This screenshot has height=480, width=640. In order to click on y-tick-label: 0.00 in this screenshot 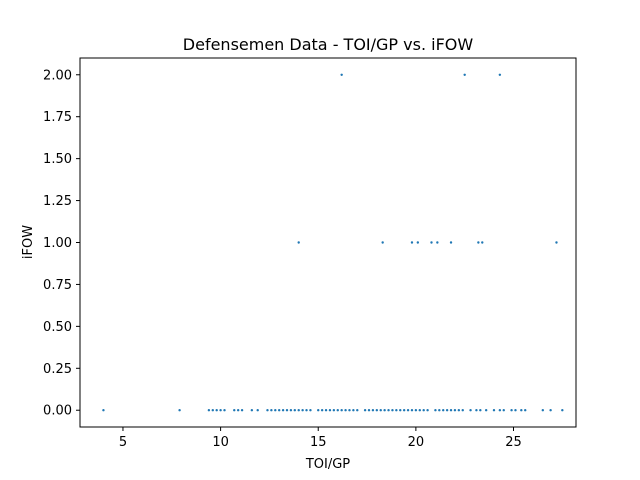, I will do `click(57, 411)`.